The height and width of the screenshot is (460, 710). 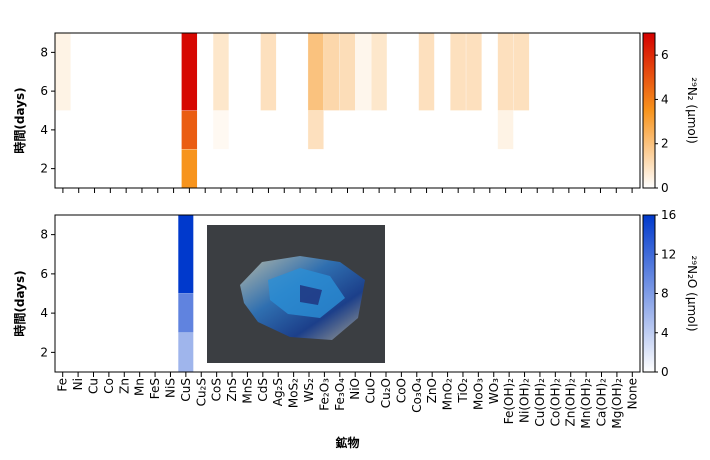 What do you see at coordinates (602, 402) in the screenshot?
I see `x-tick-label: Ca(OH)₂` at bounding box center [602, 402].